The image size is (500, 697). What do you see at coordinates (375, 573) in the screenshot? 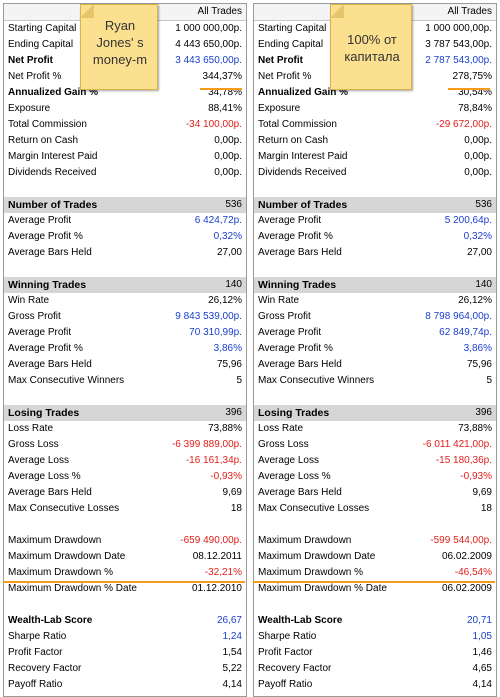
I see `stat-row: Maximum Drawdown % -46,54%` at bounding box center [375, 573].